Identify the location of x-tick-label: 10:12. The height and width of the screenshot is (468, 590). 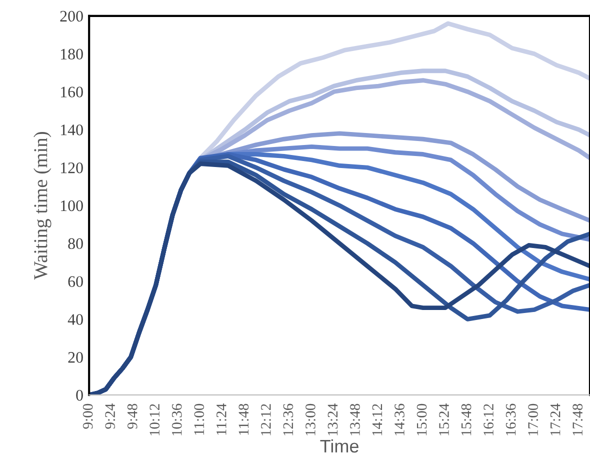
(155, 420).